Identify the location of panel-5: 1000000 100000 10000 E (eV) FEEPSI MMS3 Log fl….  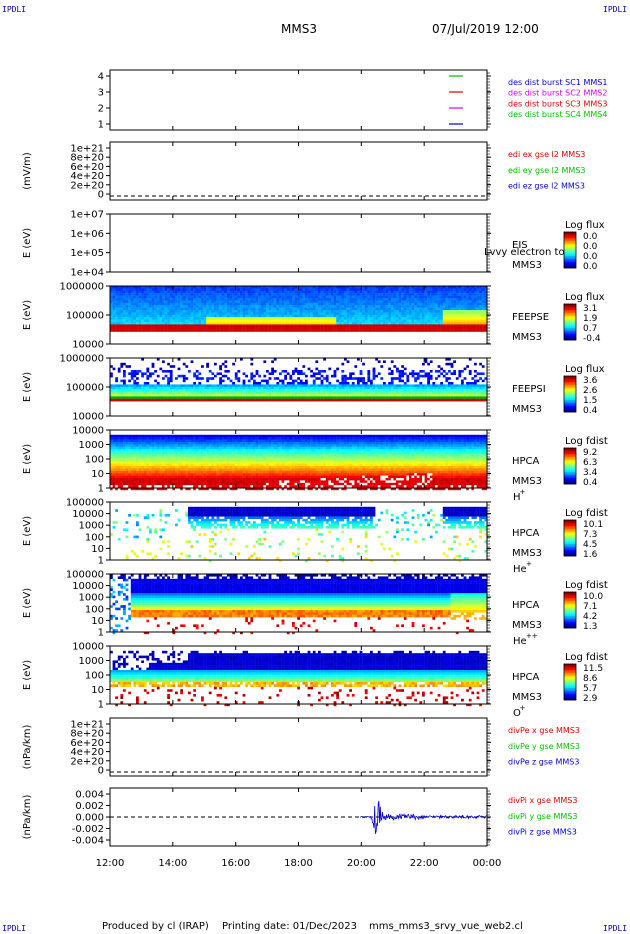
(313, 388).